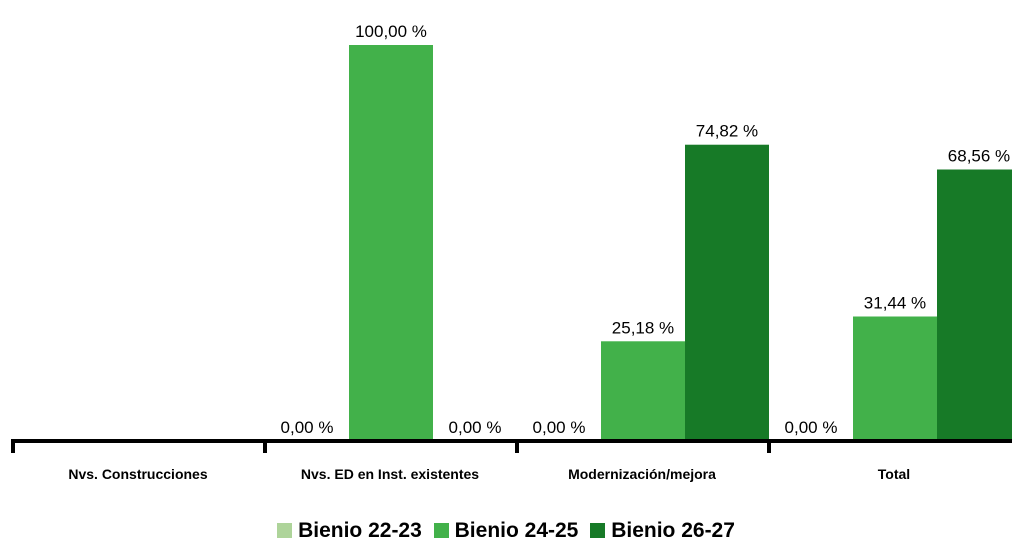 The height and width of the screenshot is (544, 1012). What do you see at coordinates (811, 427) in the screenshot?
I see `data-label-bienio-22-23-total: 0,00 %` at bounding box center [811, 427].